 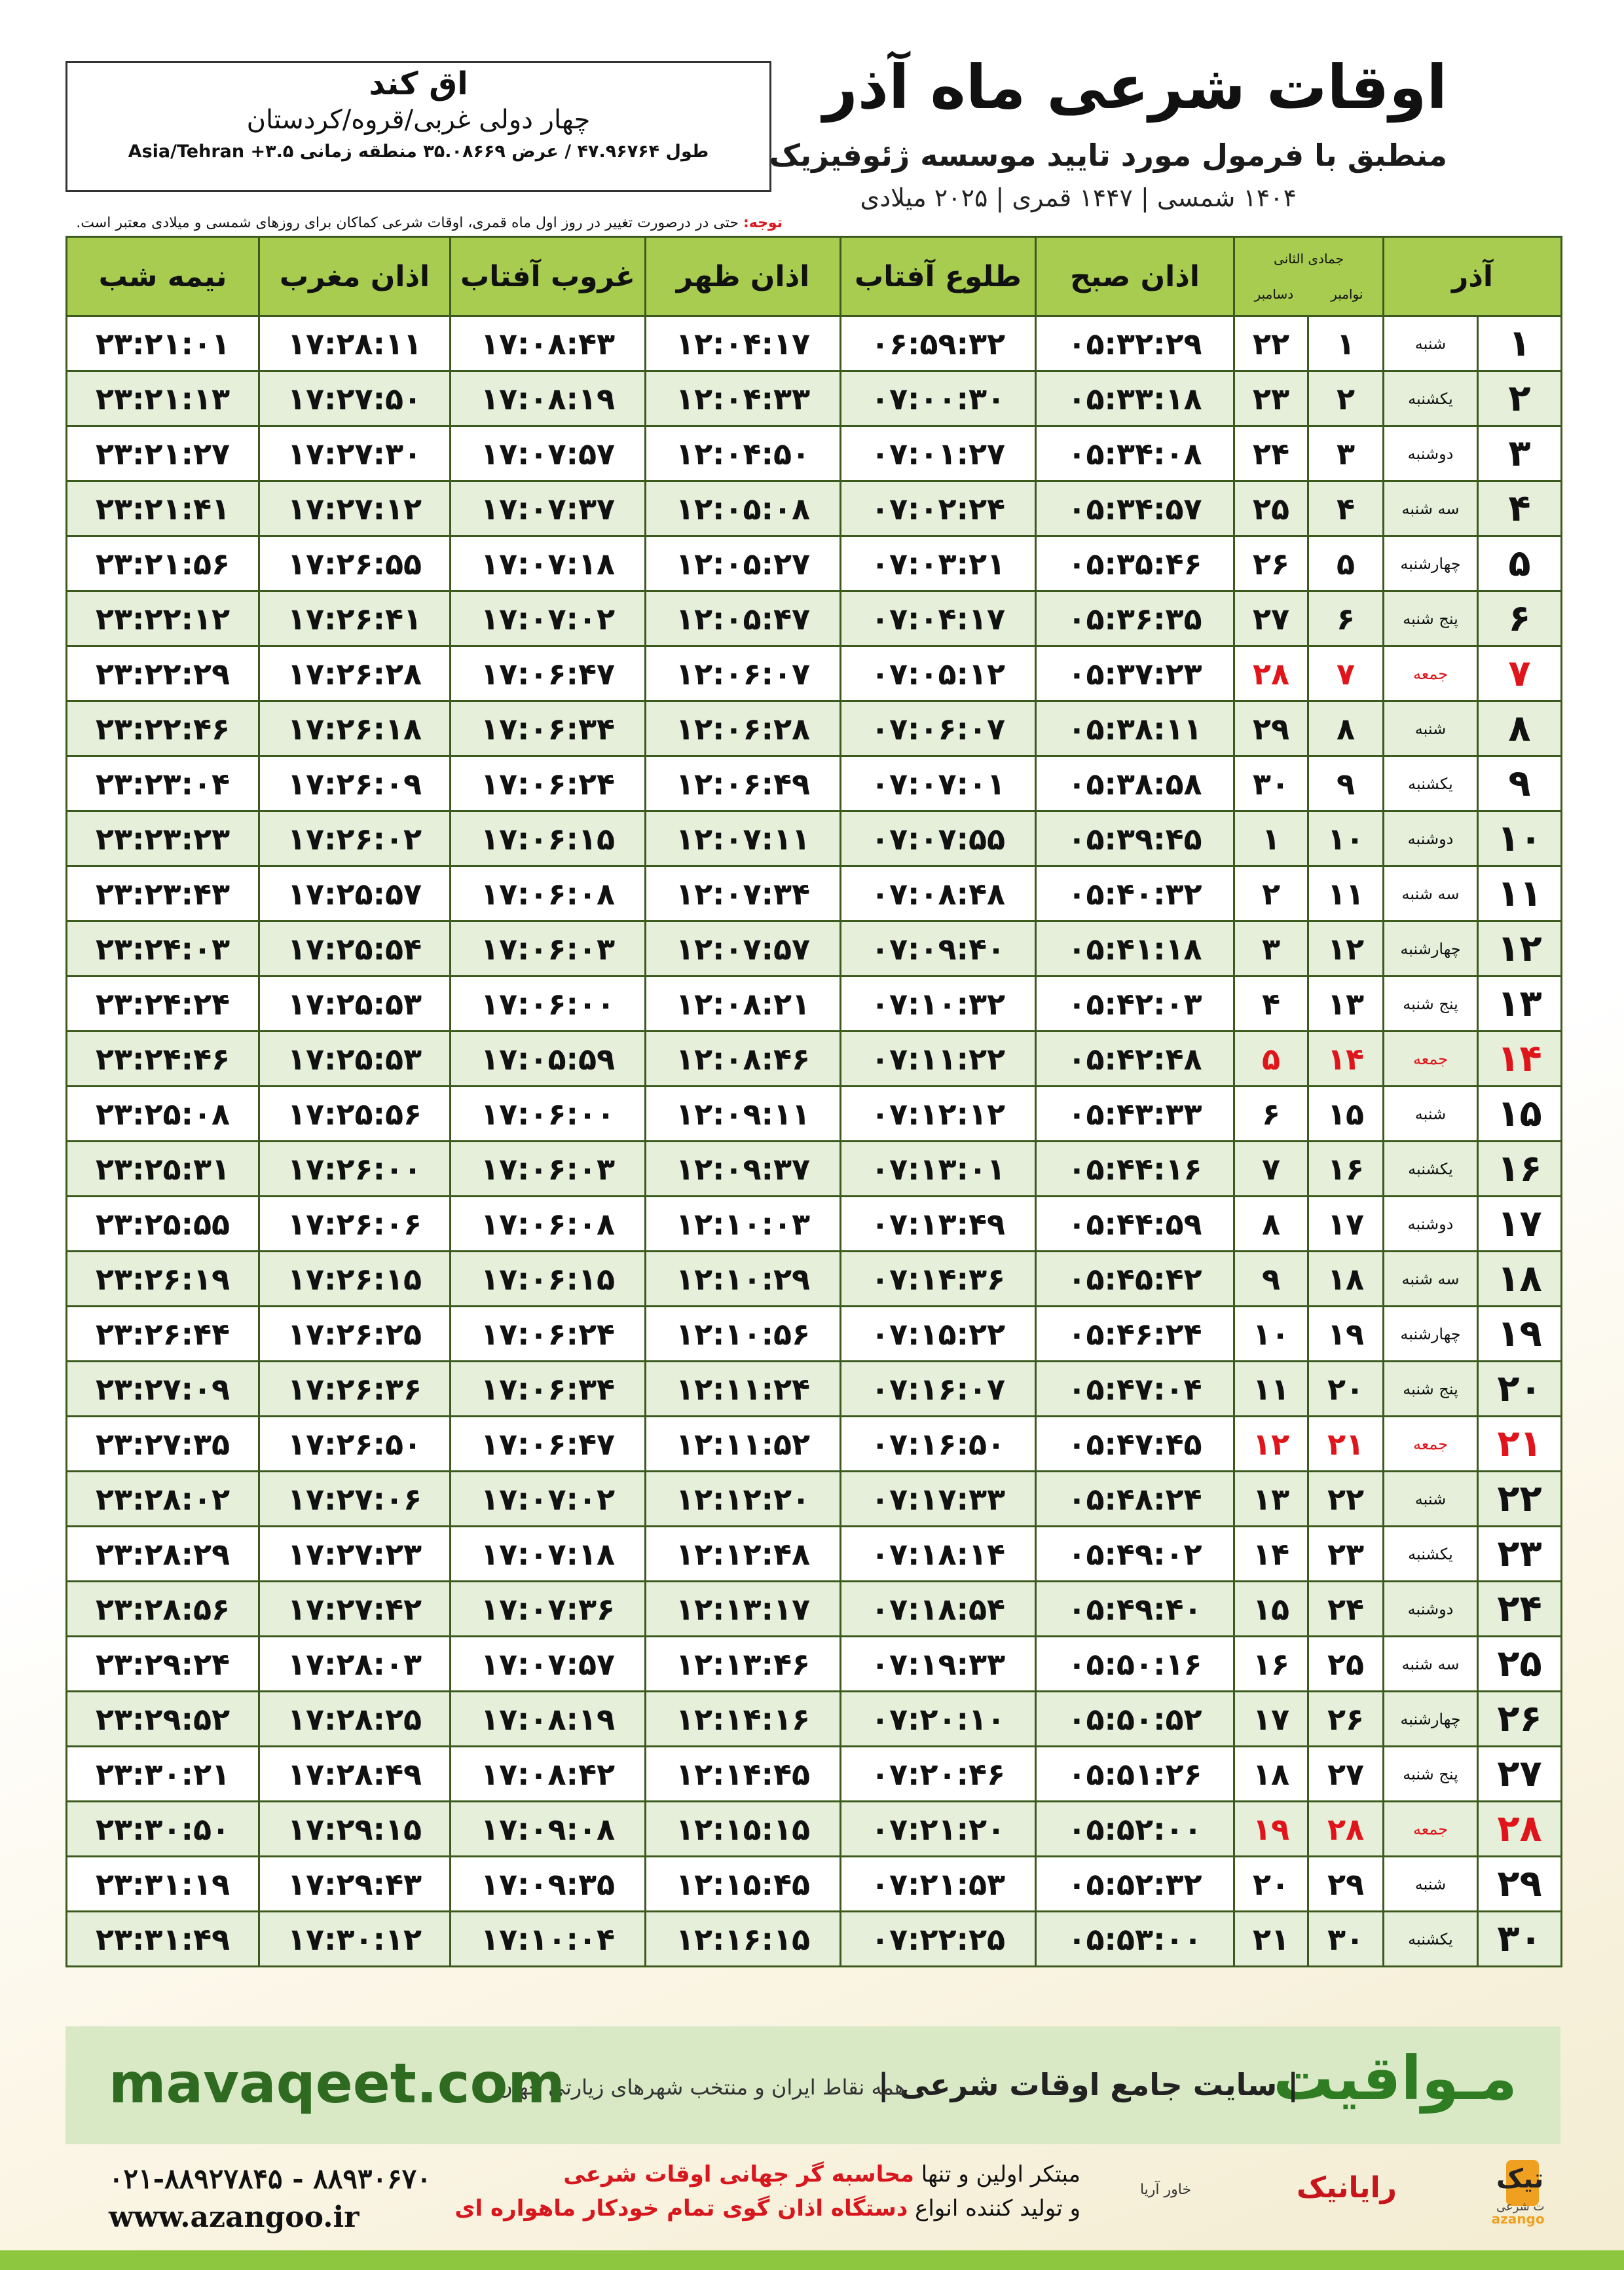 What do you see at coordinates (938, 508) in the screenshot?
I see `table-cell: ۰۷:۰۲:۲۴` at bounding box center [938, 508].